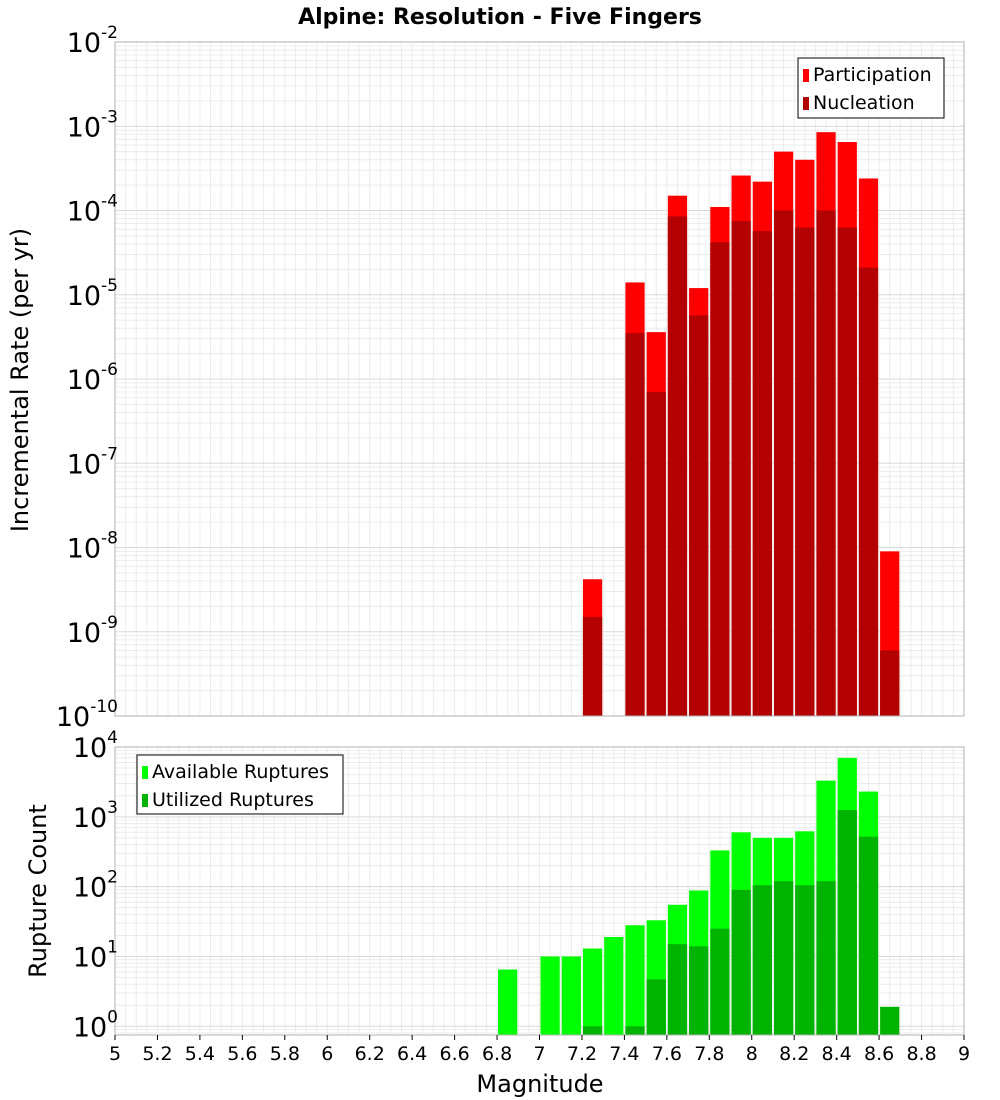 Image resolution: width=1000 pixels, height=1100 pixels. Describe the element at coordinates (327, 1054) in the screenshot. I see `x-tick-label: 6` at that location.